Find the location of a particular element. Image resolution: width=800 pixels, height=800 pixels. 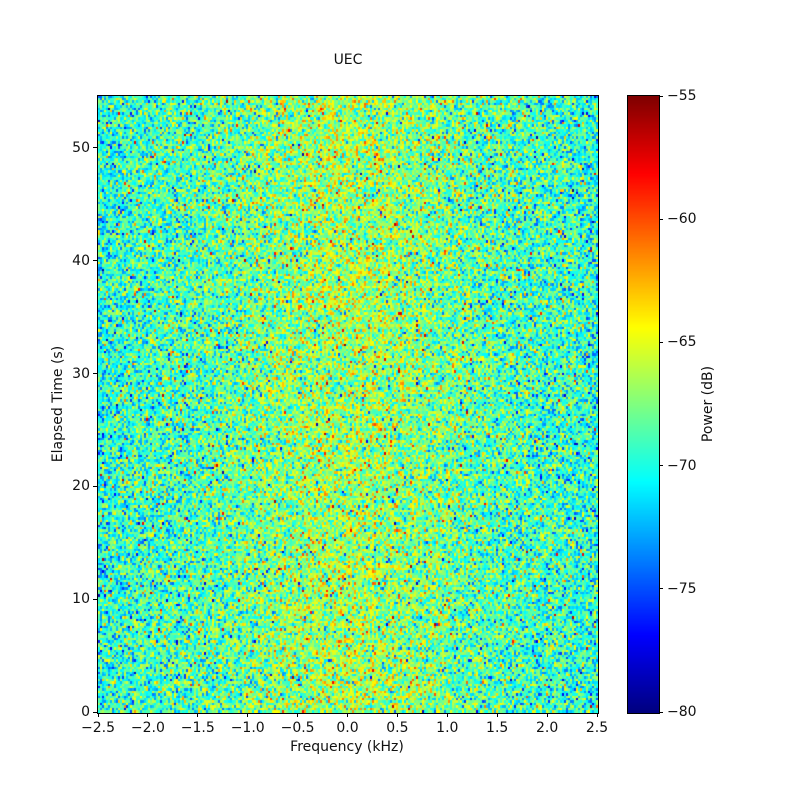

x-tick-label: −1.0 is located at coordinates (247, 728).